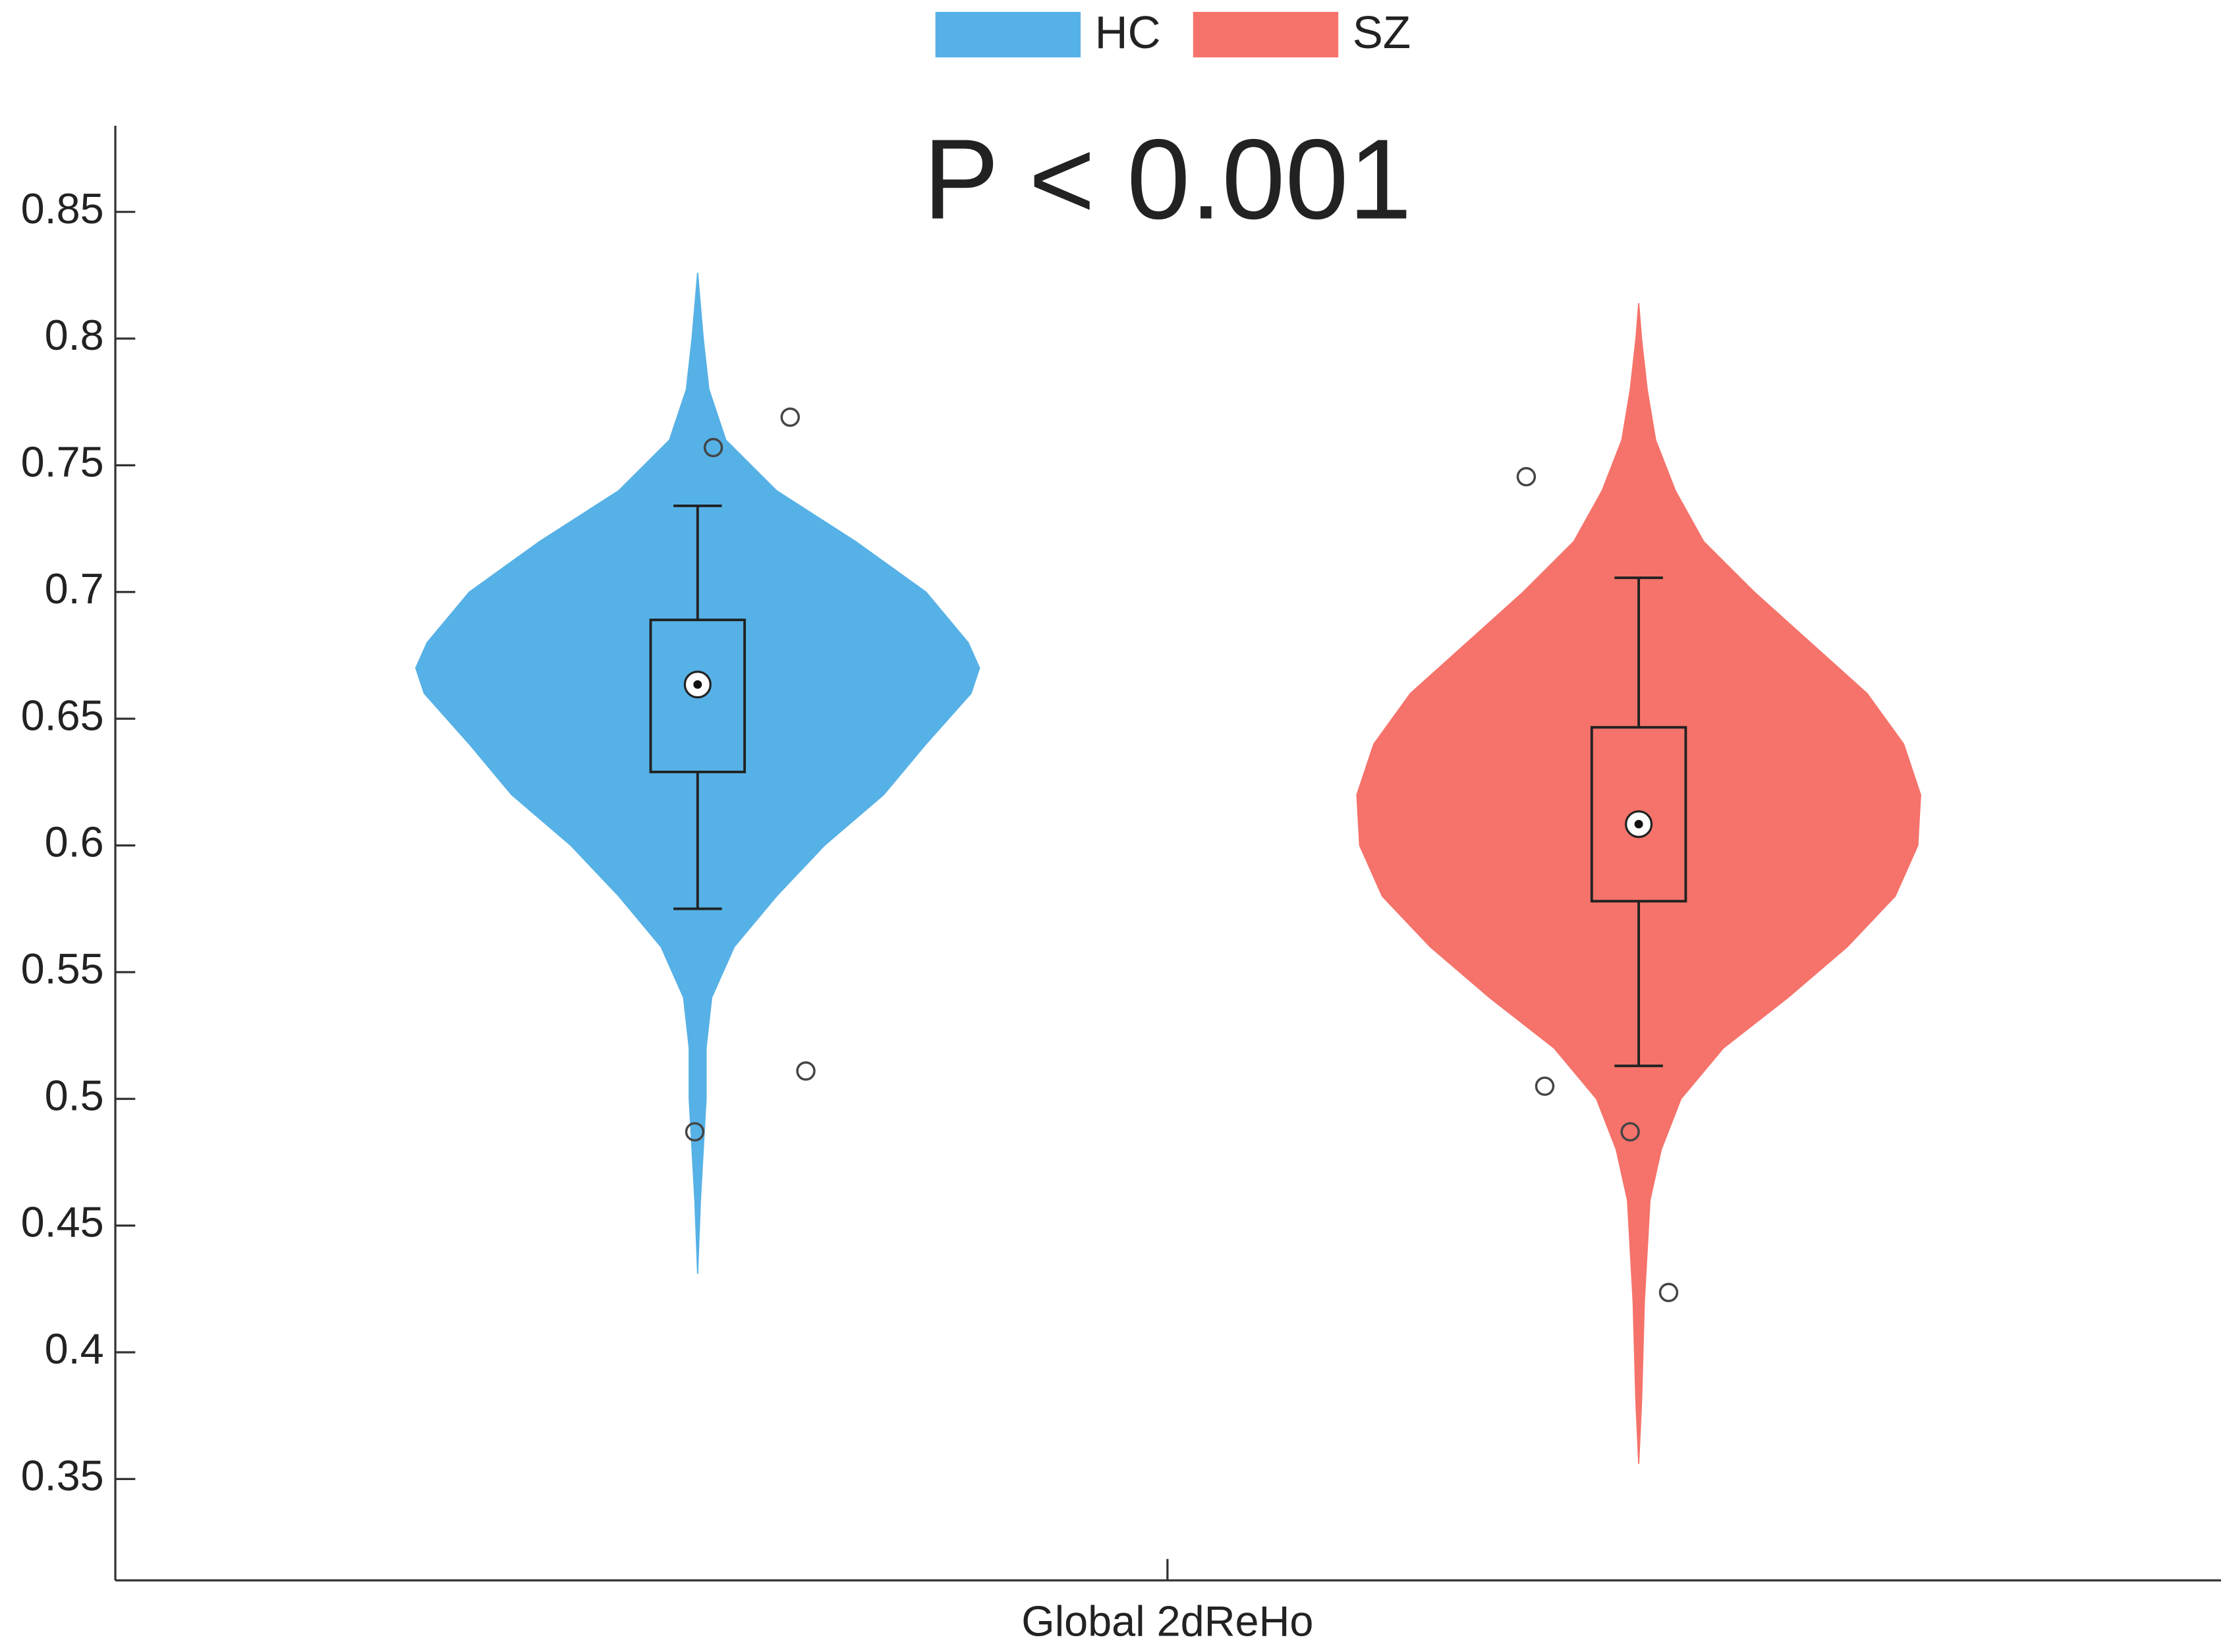 The image size is (2231, 1652). What do you see at coordinates (74, 842) in the screenshot?
I see `y-tick-label: 0.6` at bounding box center [74, 842].